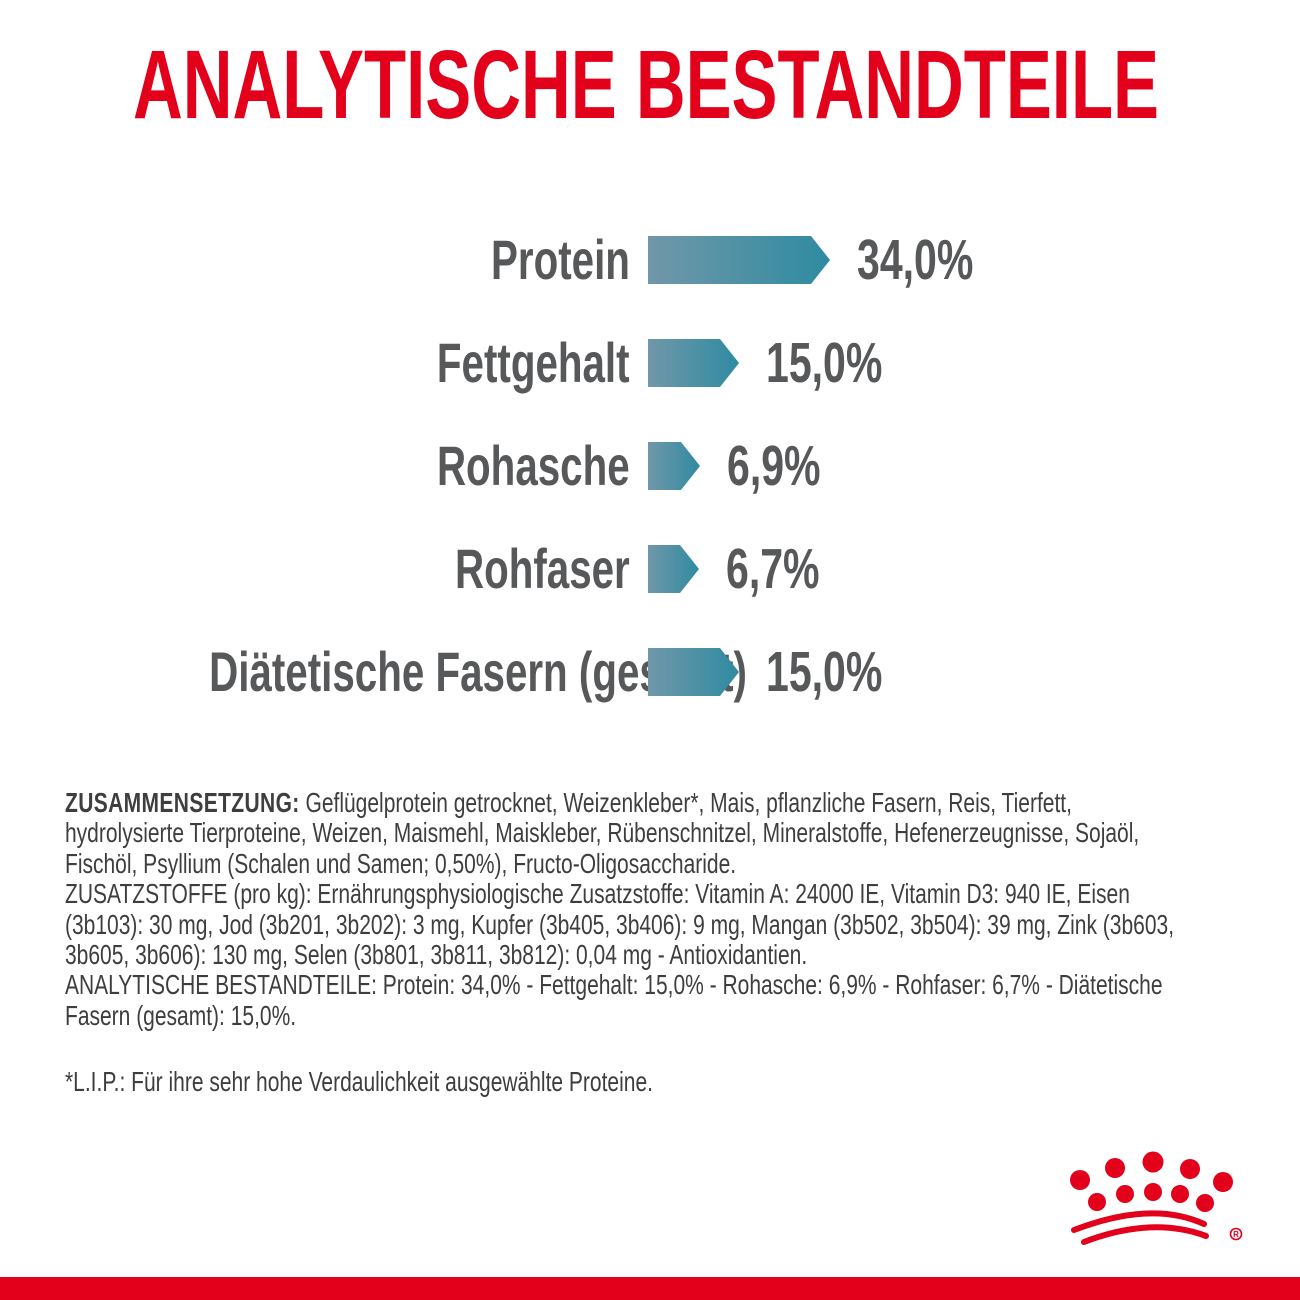 This screenshot has width=1300, height=1300. I want to click on chart-row-label: Fettgehalt, so click(315, 362).